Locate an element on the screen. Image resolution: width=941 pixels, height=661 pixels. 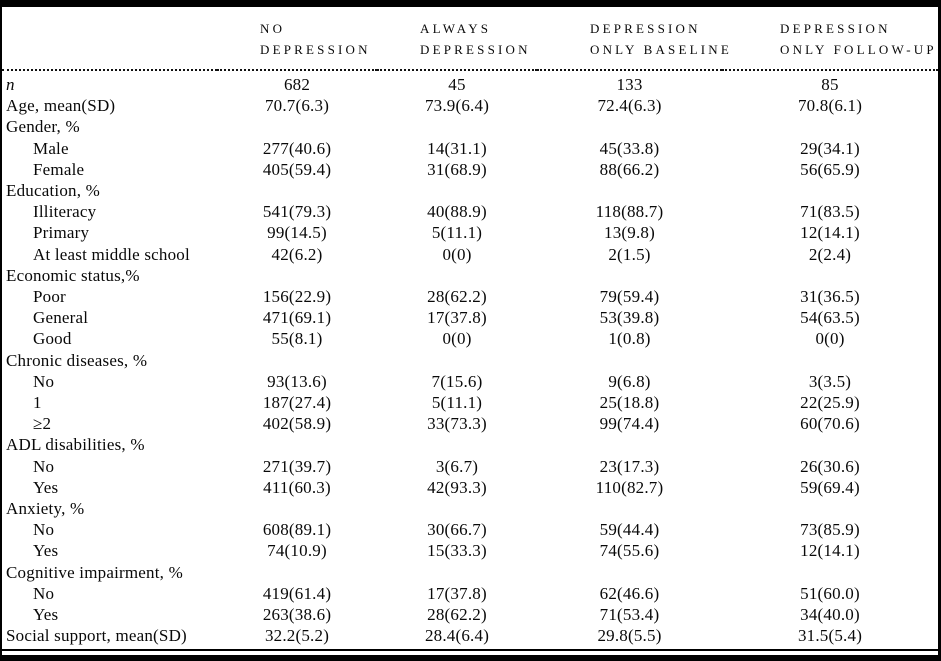
row-label: n is located at coordinates (10, 84).